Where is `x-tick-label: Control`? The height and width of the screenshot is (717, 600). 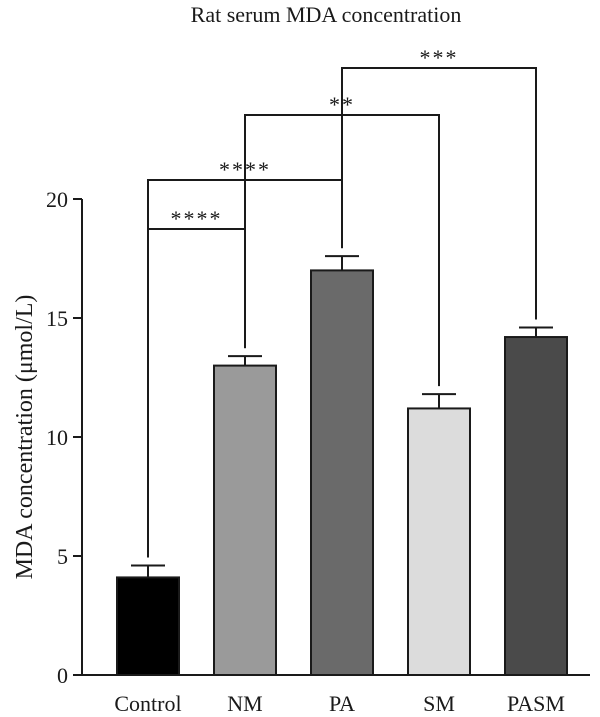 x-tick-label: Control is located at coordinates (147, 703).